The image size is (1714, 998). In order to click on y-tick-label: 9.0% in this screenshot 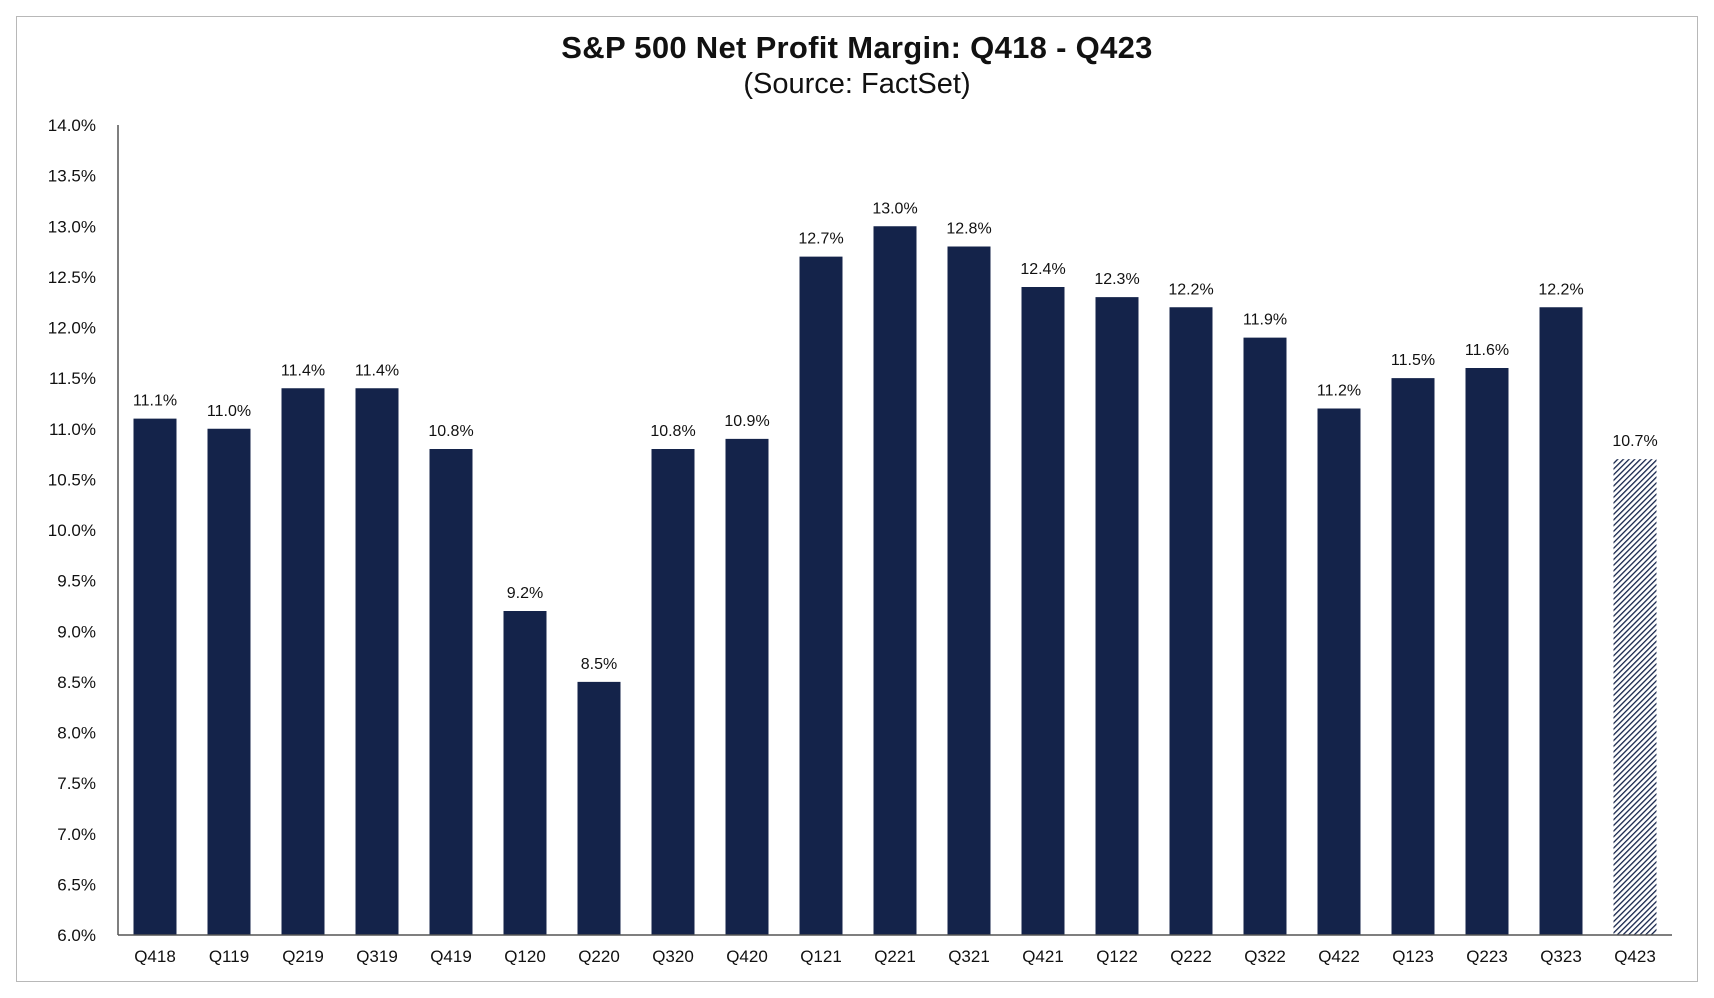, I will do `click(76, 631)`.